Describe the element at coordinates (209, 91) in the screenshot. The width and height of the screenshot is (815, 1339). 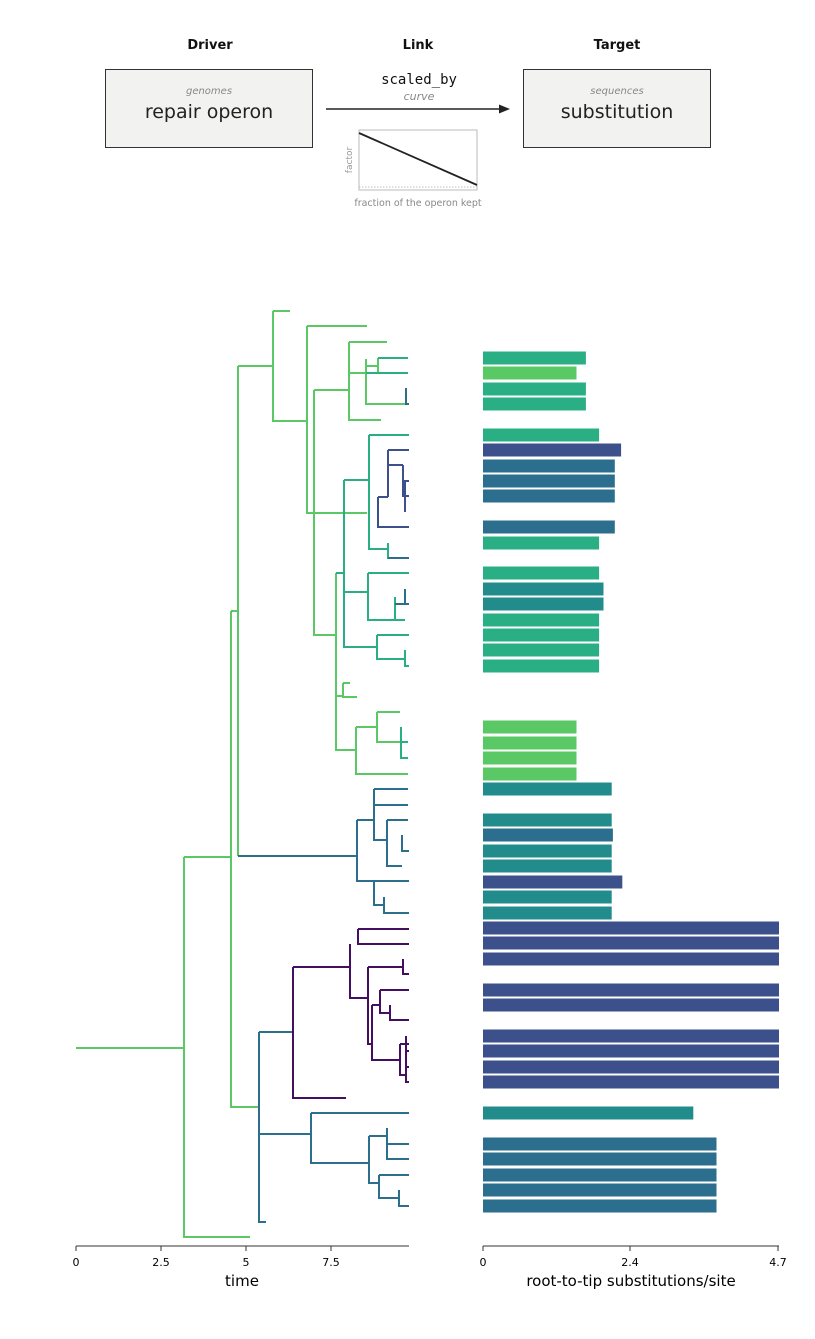
I see `driver-category: genomes` at that location.